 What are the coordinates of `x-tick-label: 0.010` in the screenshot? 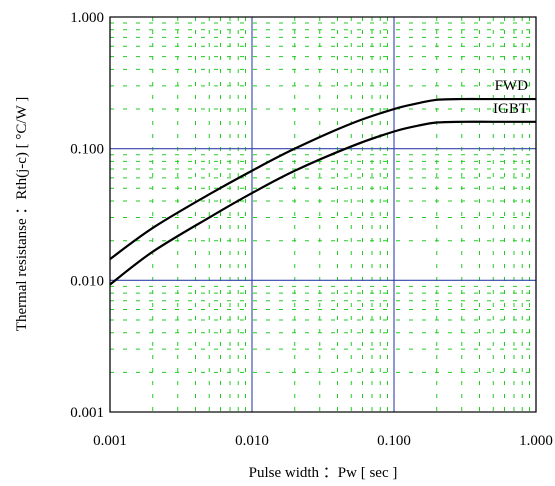 It's located at (252, 441).